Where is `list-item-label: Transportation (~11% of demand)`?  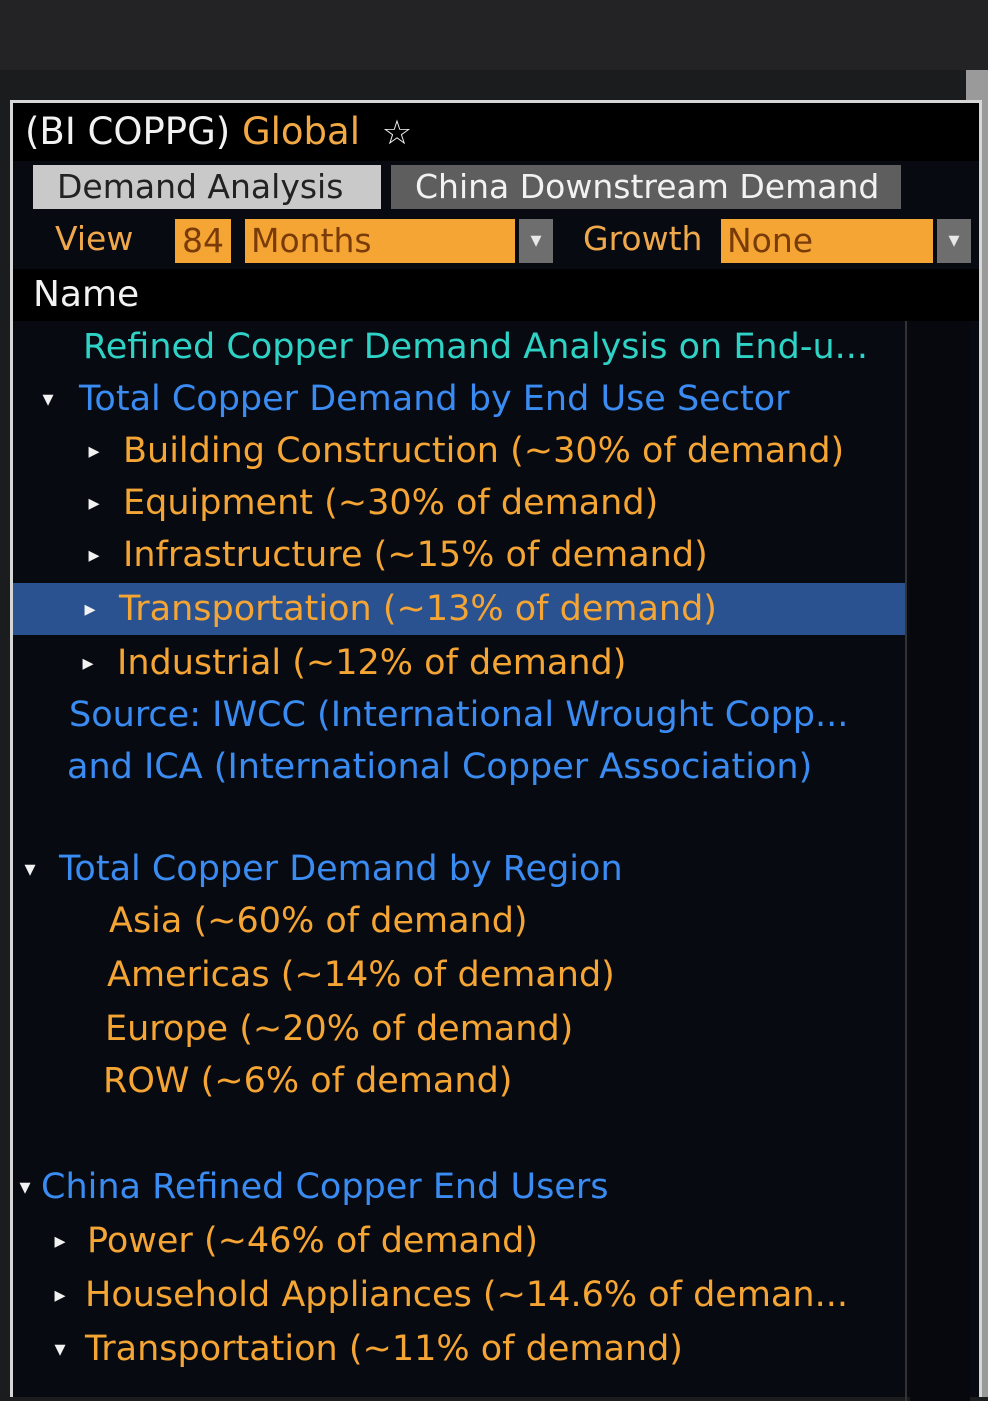
list-item-label: Transportation (~11% of demand) is located at coordinates (384, 1349).